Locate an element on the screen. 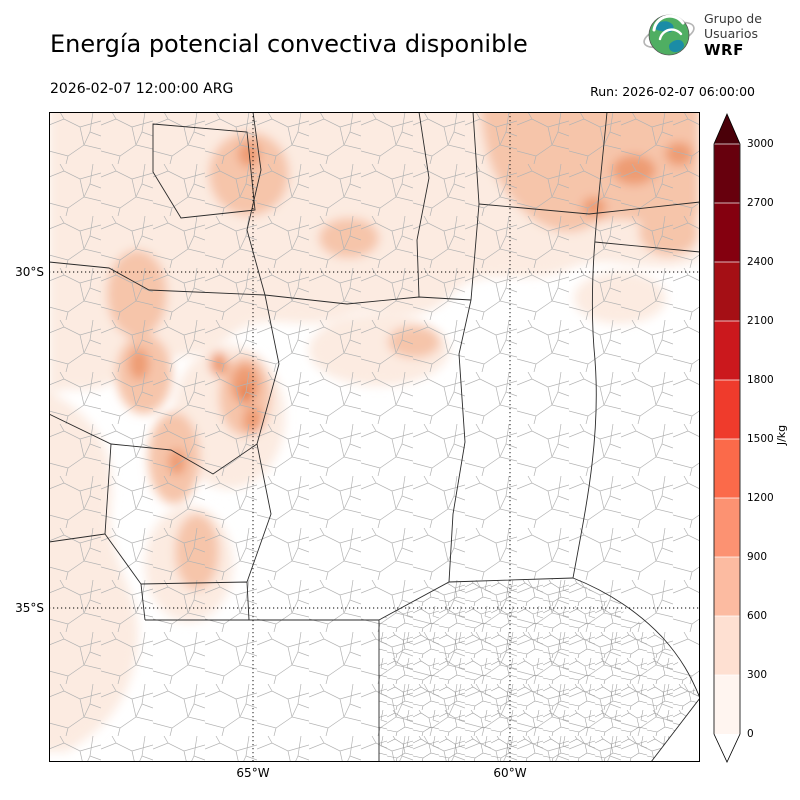 The width and height of the screenshot is (800, 800). colorbar-tick-label: 0 is located at coordinates (750, 734).